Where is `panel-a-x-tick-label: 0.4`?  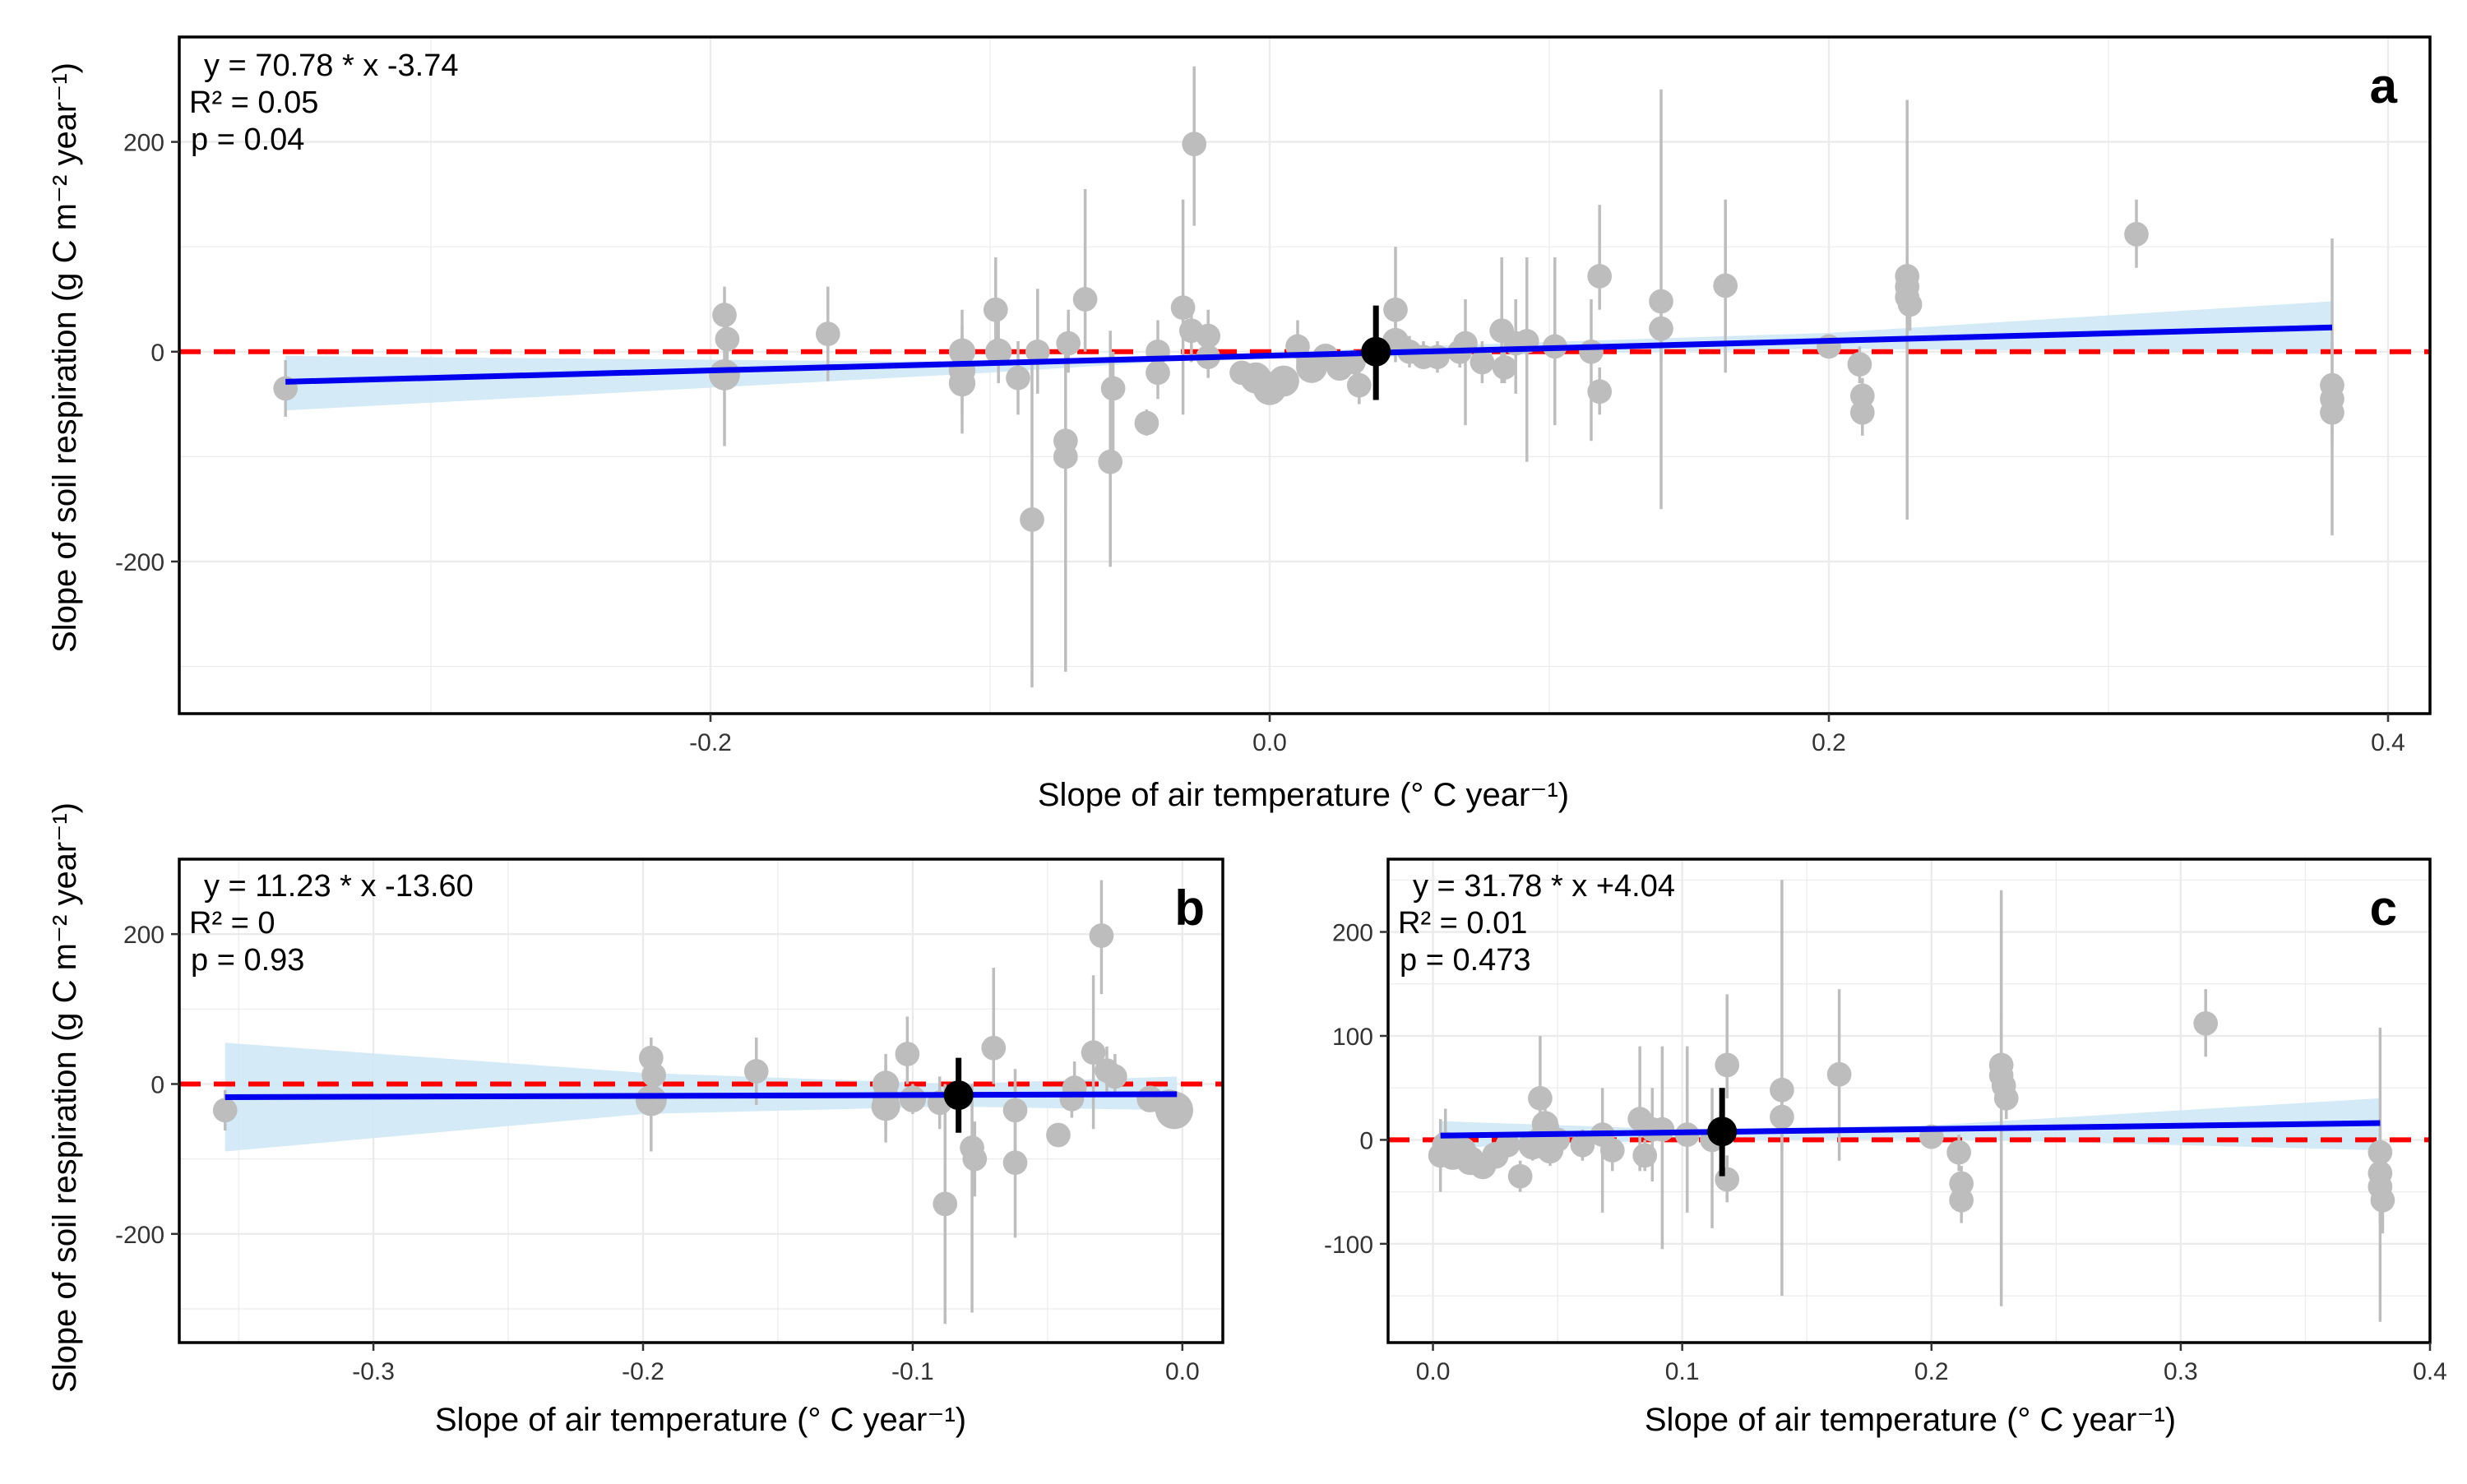 panel-a-x-tick-label: 0.4 is located at coordinates (2388, 743).